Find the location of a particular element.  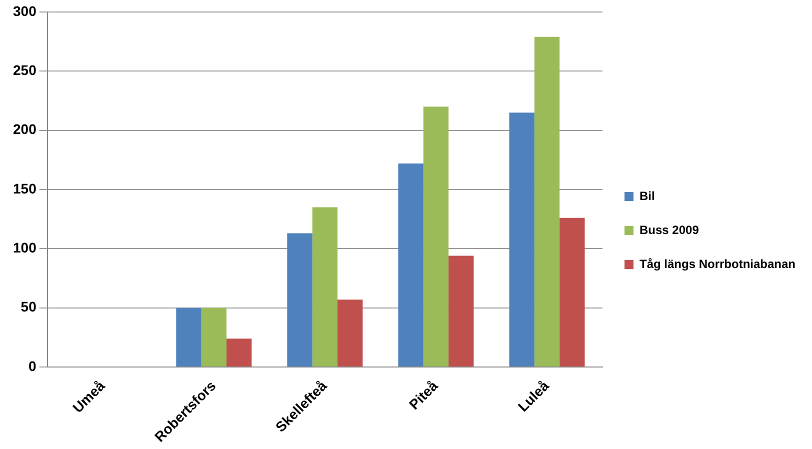

y-tick-label: 200 is located at coordinates (25, 129).